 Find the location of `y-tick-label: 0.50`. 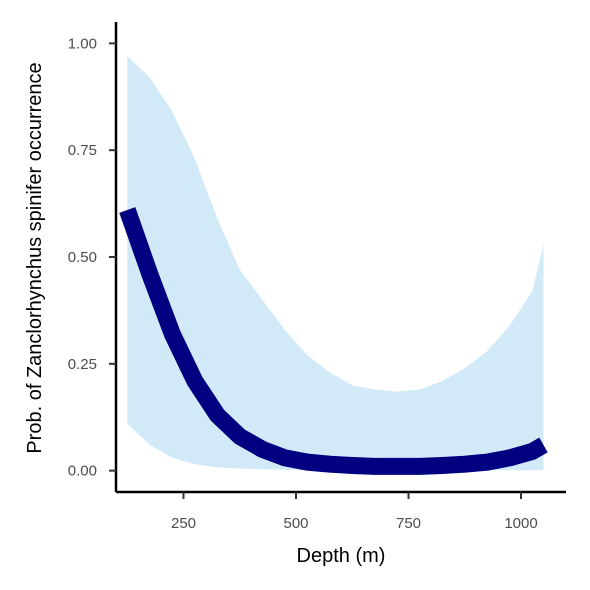

y-tick-label: 0.50 is located at coordinates (82, 257).